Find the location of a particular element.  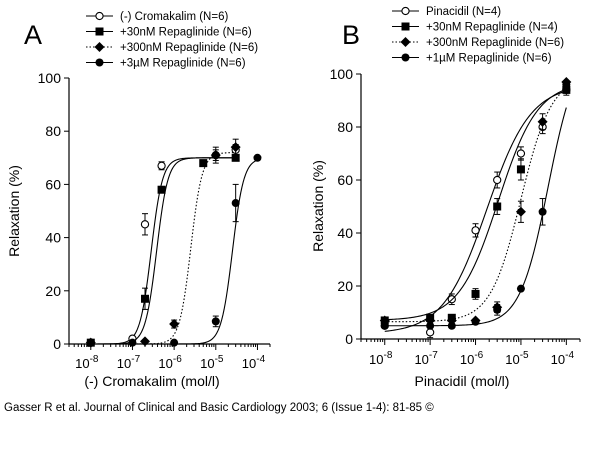

panel-a-x-axis-label: (-) Cromakalim (mol/l) is located at coordinates (151, 381).